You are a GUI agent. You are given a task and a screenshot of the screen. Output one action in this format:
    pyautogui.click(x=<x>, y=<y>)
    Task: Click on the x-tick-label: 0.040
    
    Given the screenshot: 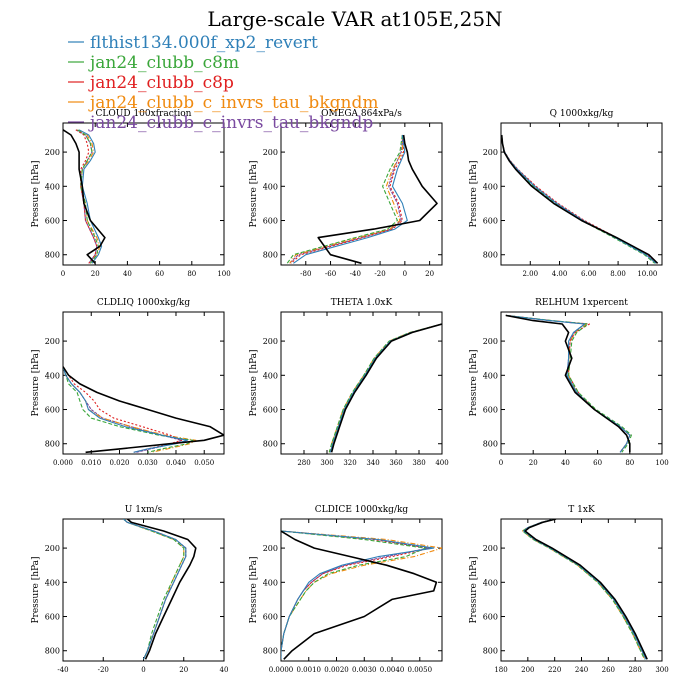 What is the action you would take?
    pyautogui.click(x=176, y=463)
    